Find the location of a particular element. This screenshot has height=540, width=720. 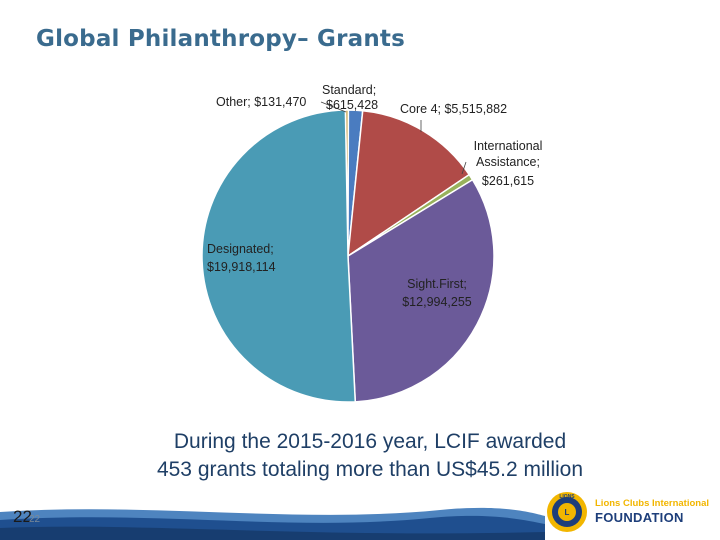

label-designated-line2: $19,918,114 is located at coordinates (241, 267).